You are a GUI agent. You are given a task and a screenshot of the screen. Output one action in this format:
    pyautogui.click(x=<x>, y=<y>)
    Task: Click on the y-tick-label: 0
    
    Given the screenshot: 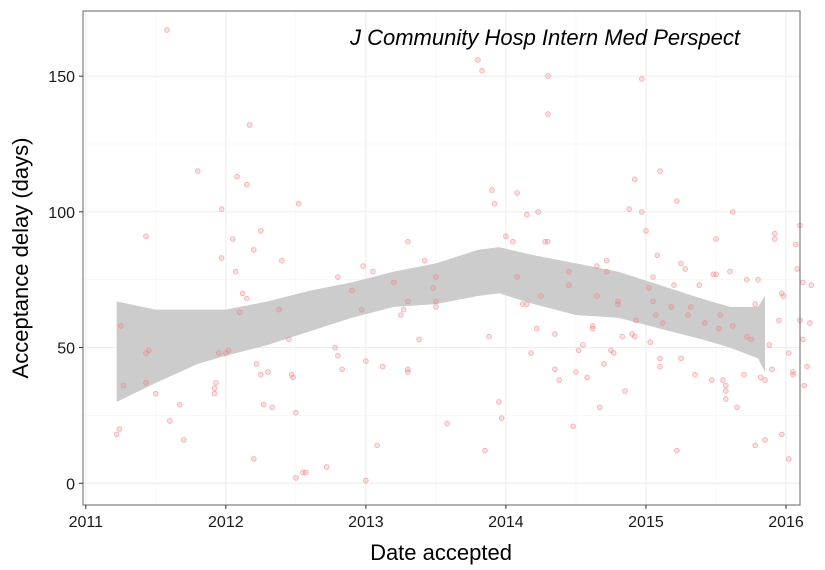 What is the action you would take?
    pyautogui.click(x=70, y=484)
    